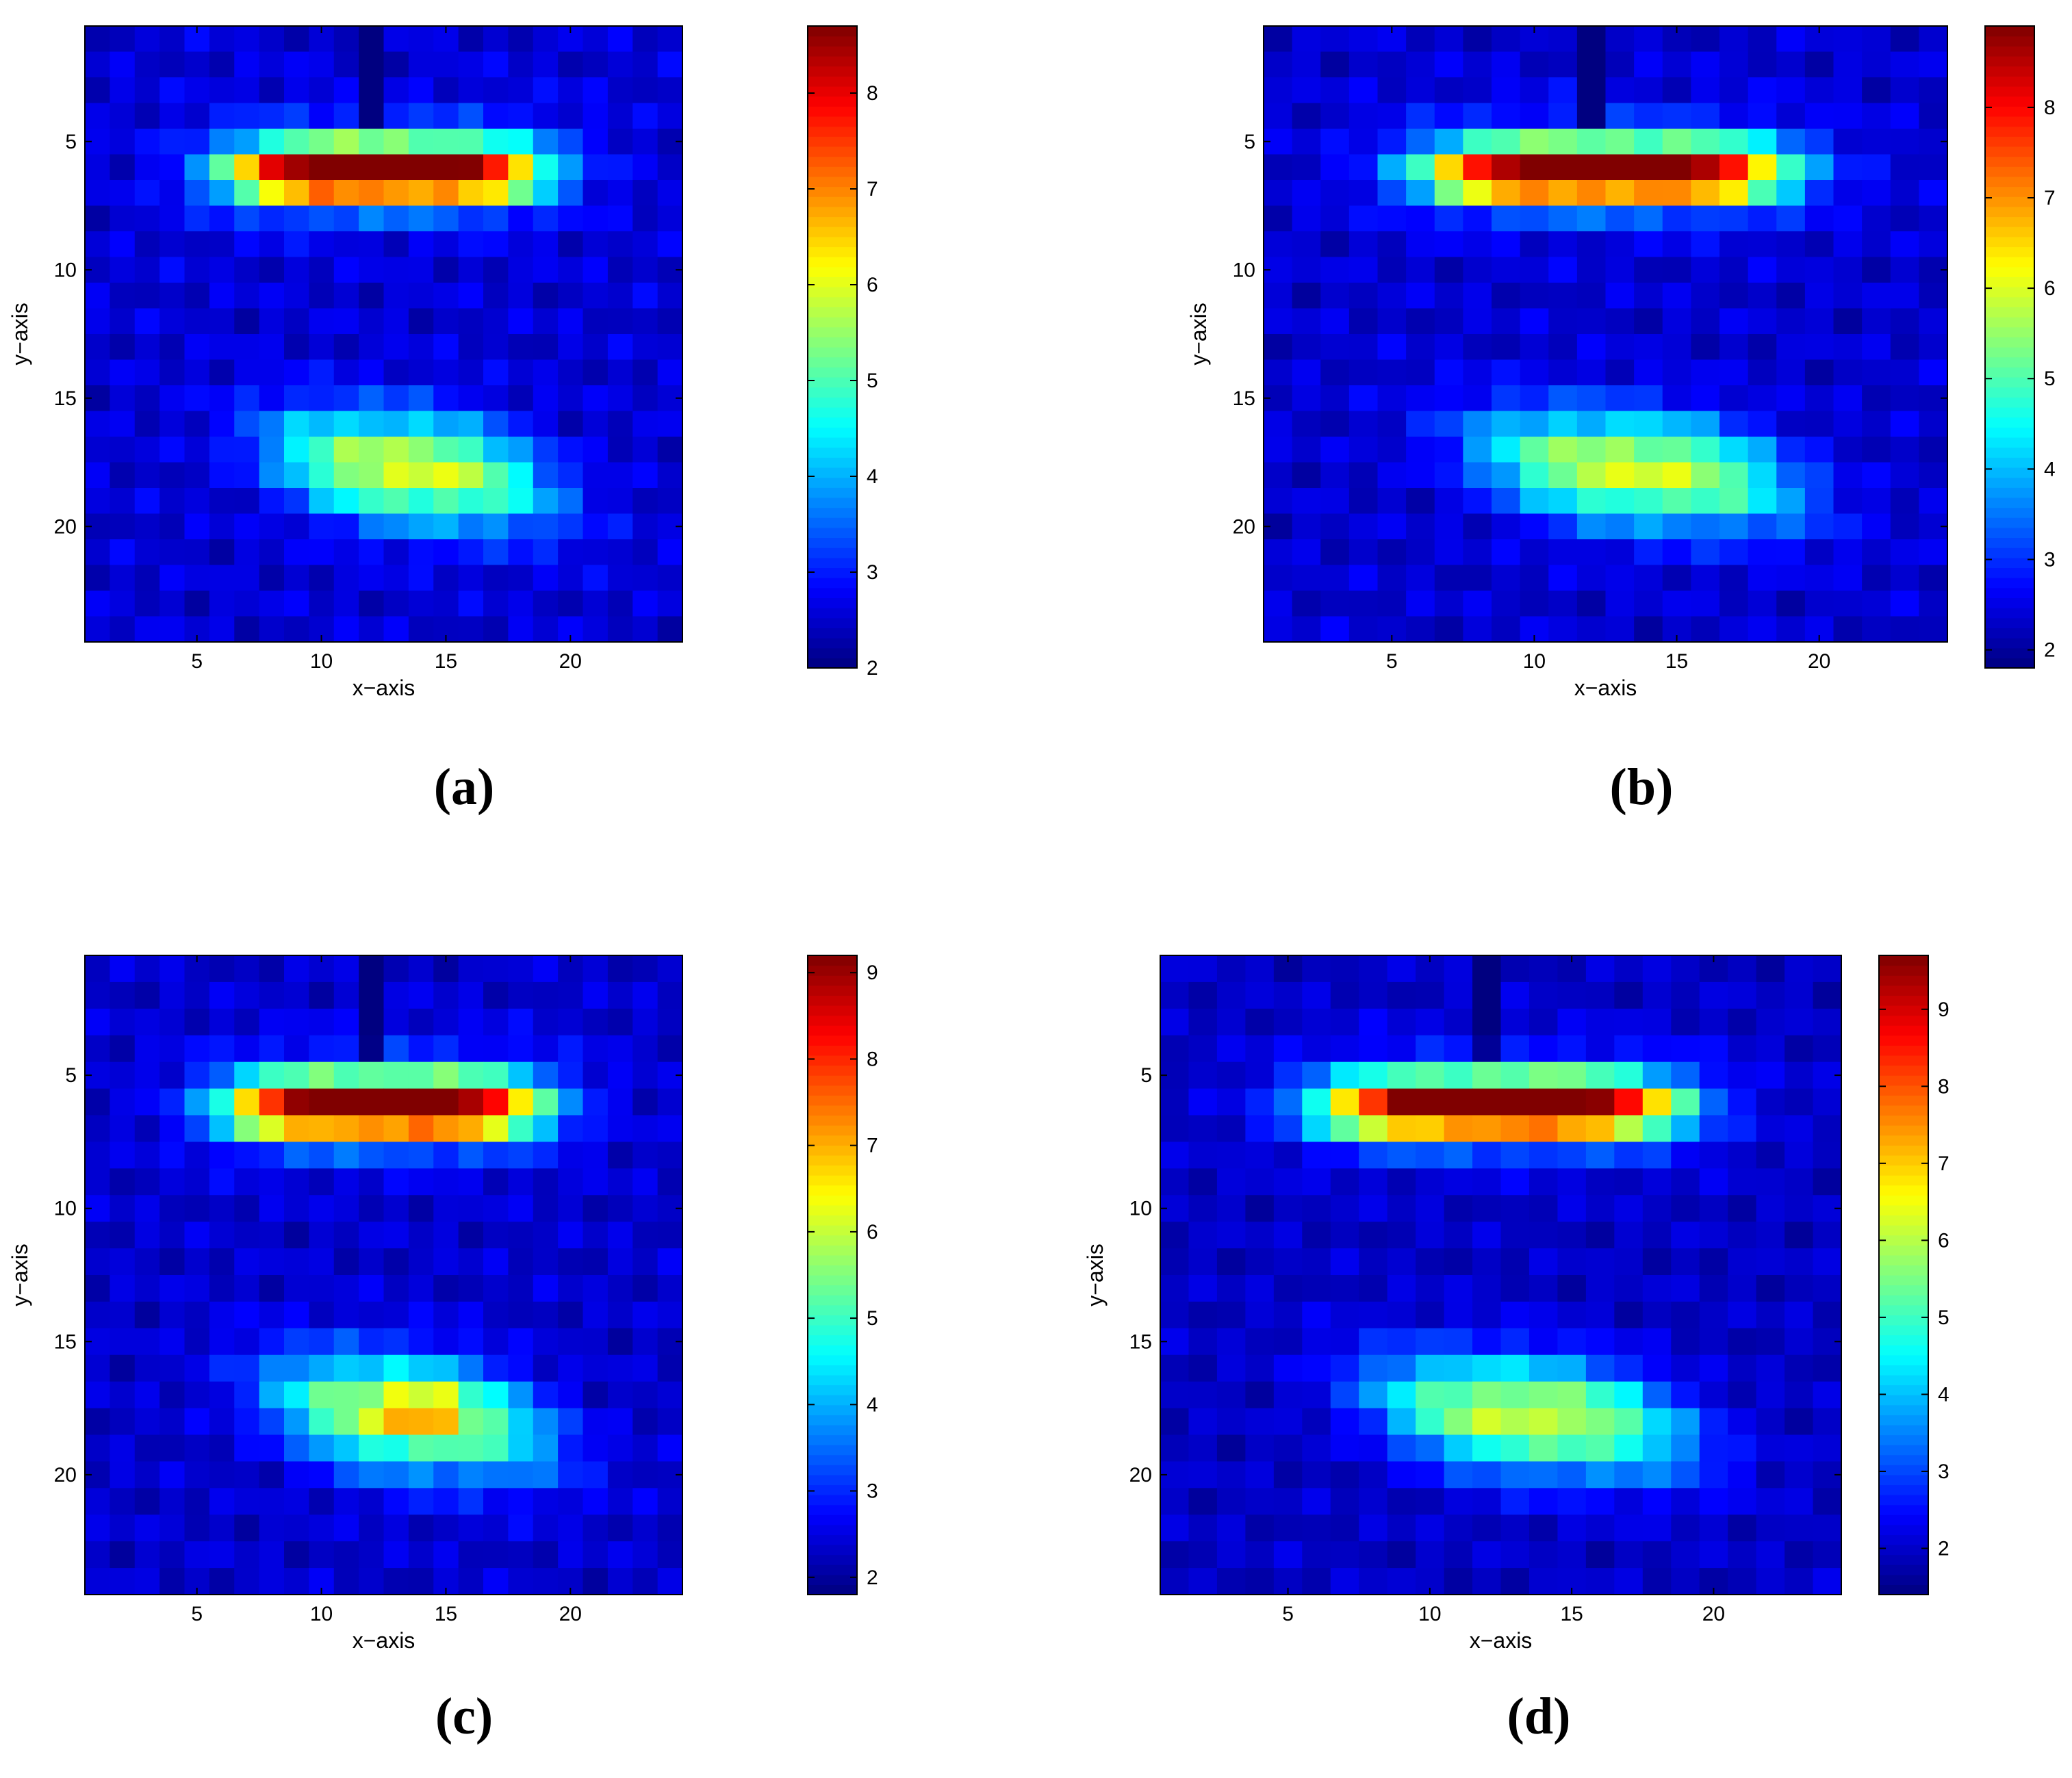  I want to click on colorbar-tick-label: 2, so click(872, 668).